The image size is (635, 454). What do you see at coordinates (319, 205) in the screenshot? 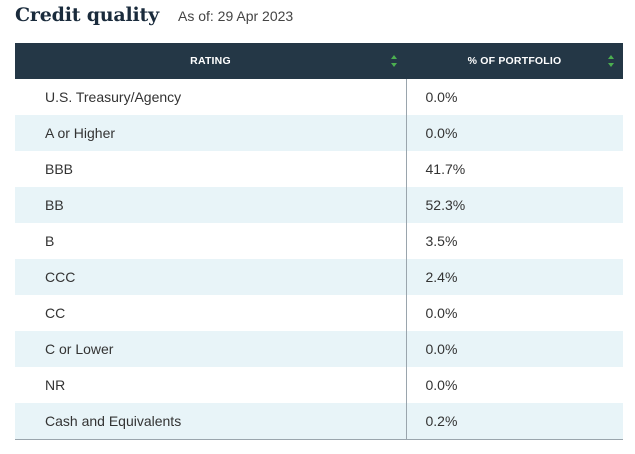
I see `table-row: BB 52.3%` at bounding box center [319, 205].